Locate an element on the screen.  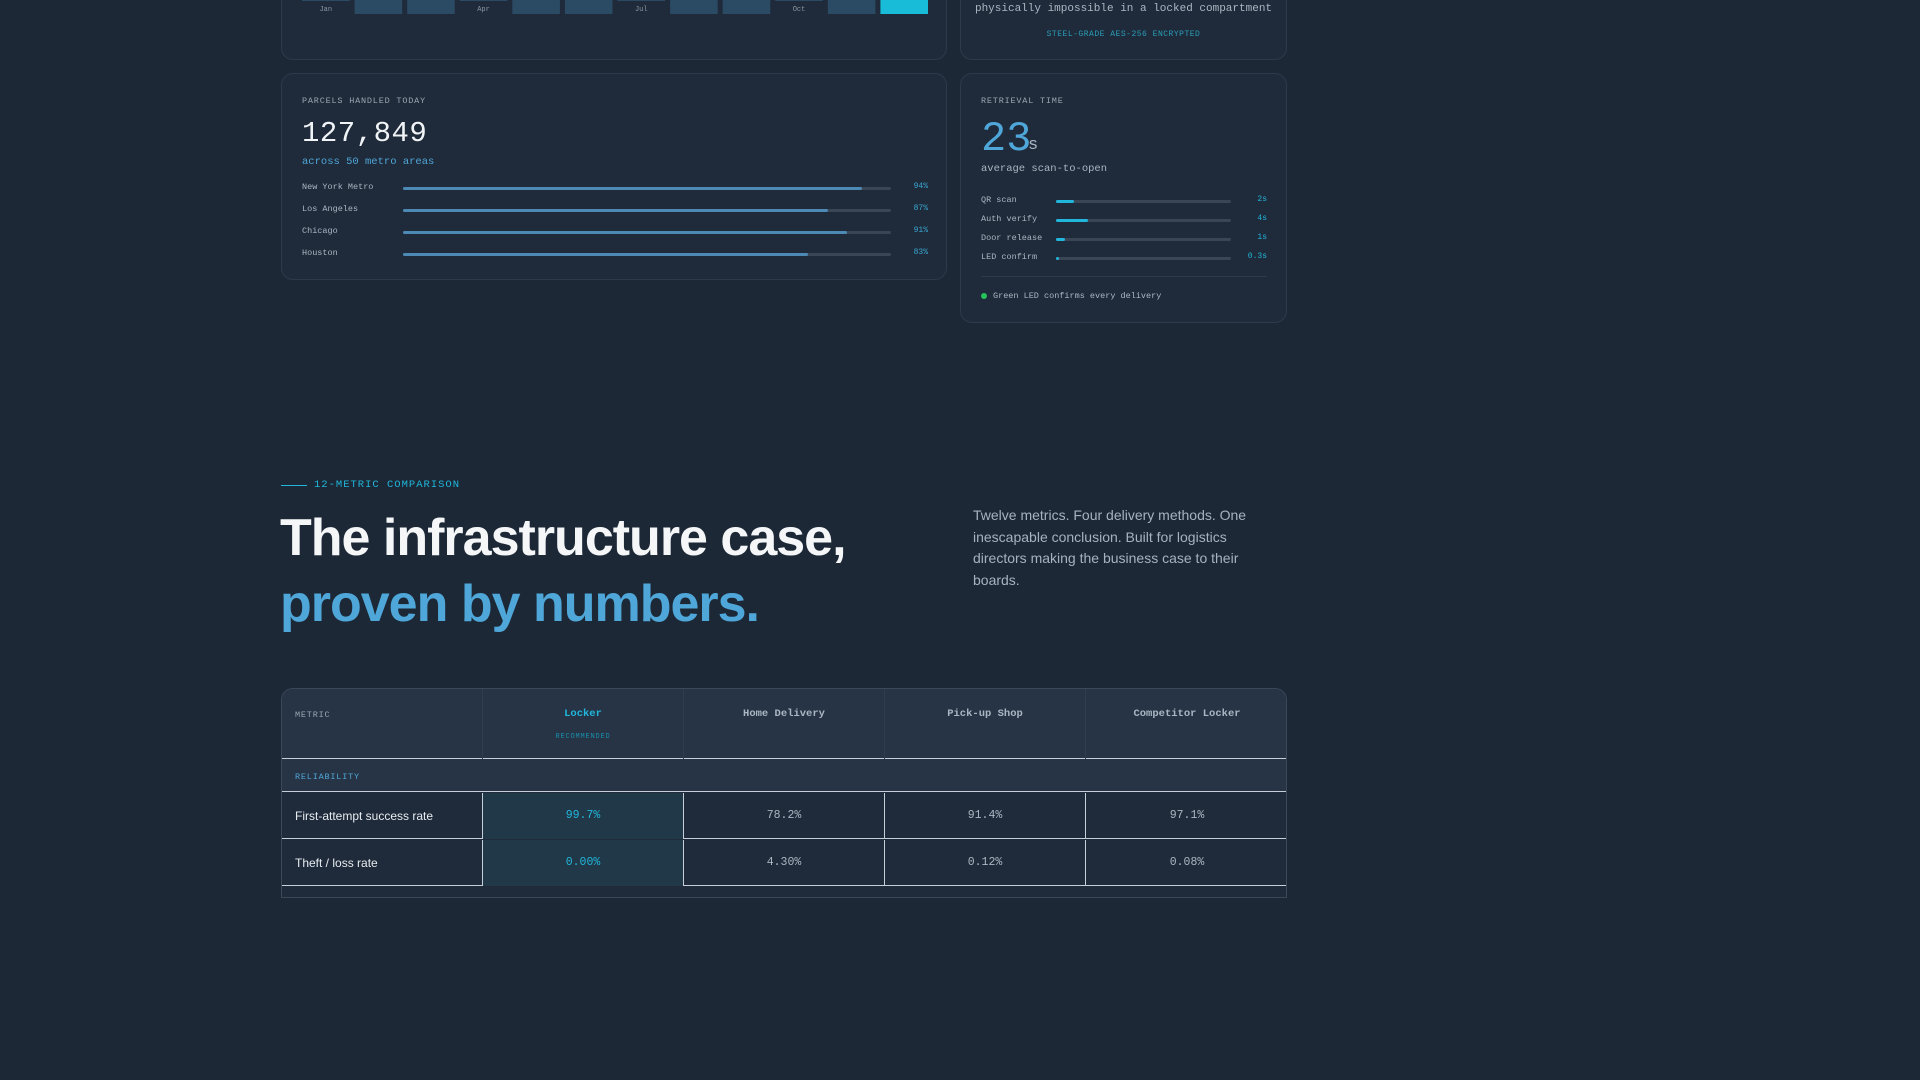
step-name: QR scan is located at coordinates (999, 200).